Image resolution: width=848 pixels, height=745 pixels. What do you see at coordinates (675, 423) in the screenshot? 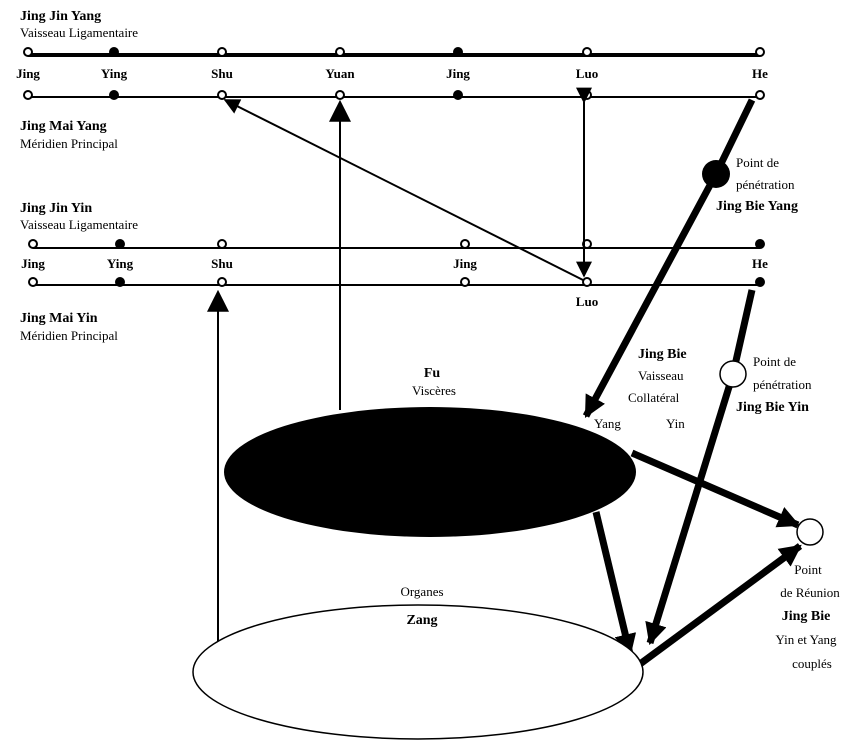
I see `jing-bie-yin: Yin` at bounding box center [675, 423].